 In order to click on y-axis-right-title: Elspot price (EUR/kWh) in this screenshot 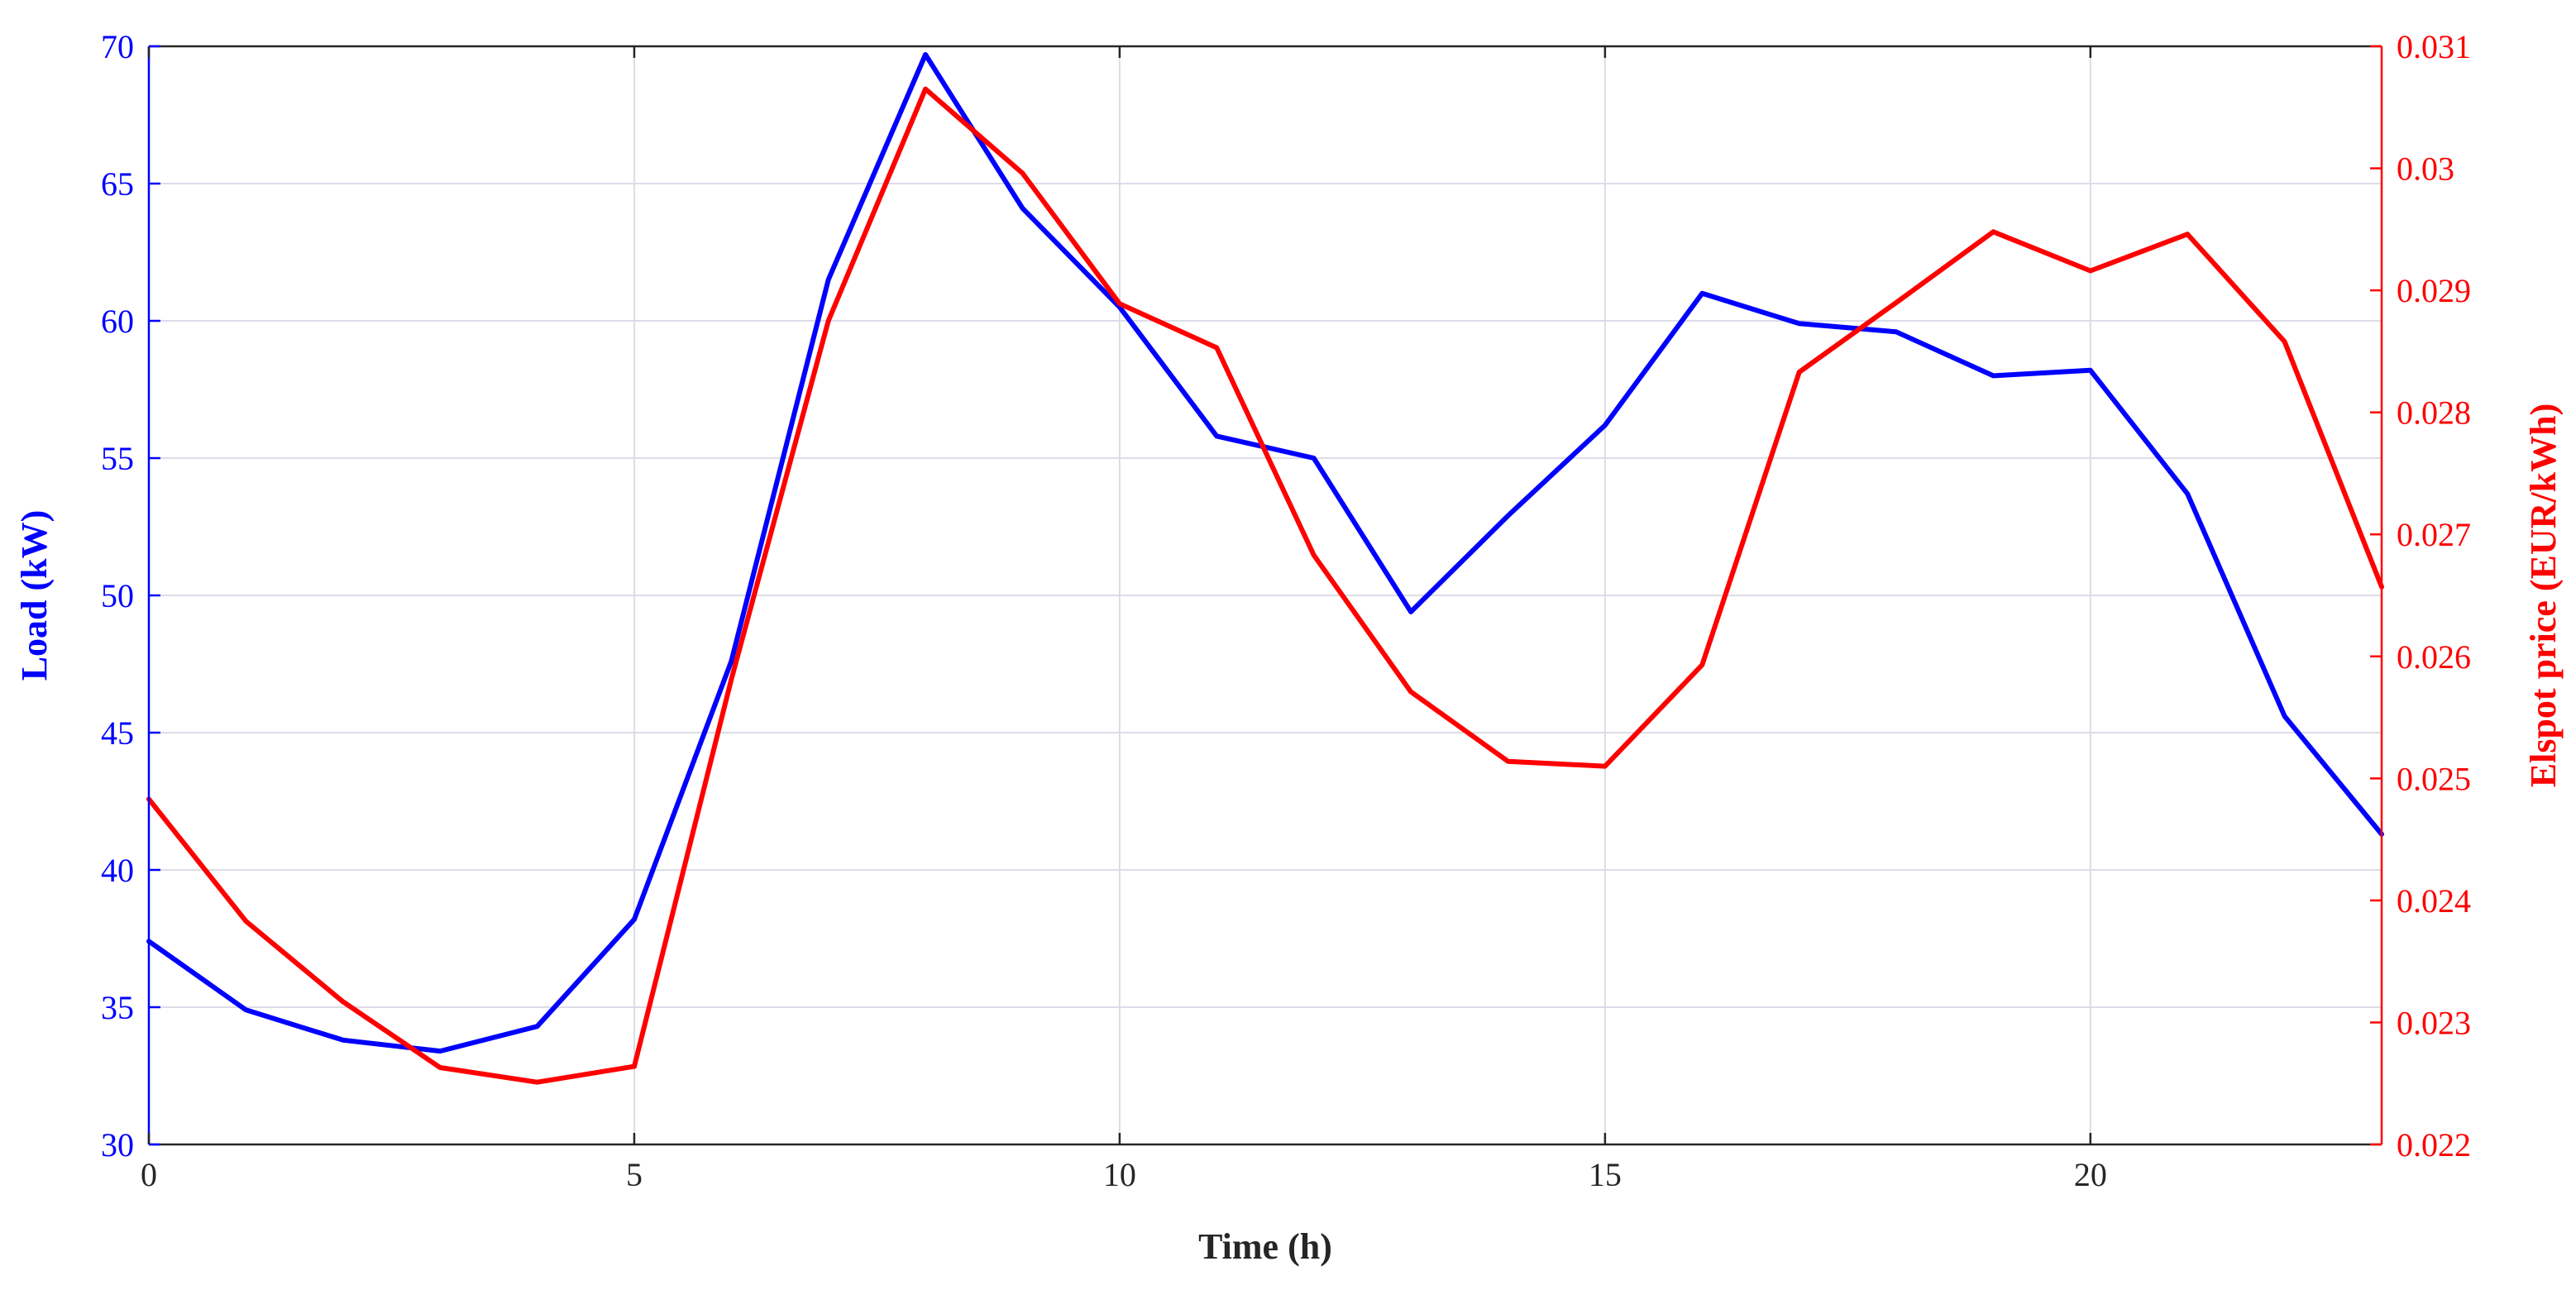, I will do `click(2543, 595)`.